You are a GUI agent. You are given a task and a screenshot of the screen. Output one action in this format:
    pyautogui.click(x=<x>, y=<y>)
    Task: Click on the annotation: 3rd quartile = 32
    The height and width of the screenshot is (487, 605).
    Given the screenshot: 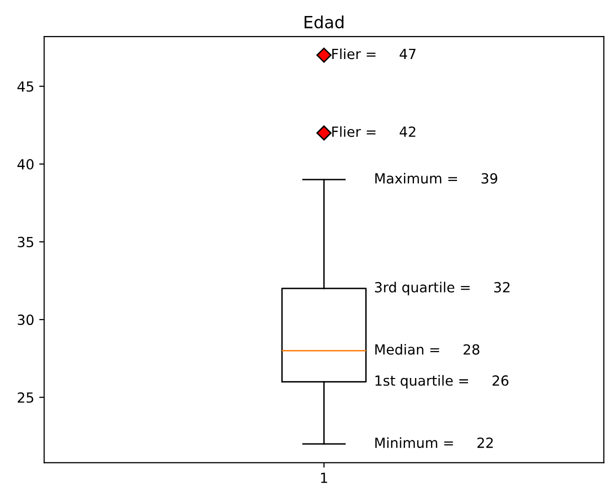 What is the action you would take?
    pyautogui.click(x=442, y=289)
    